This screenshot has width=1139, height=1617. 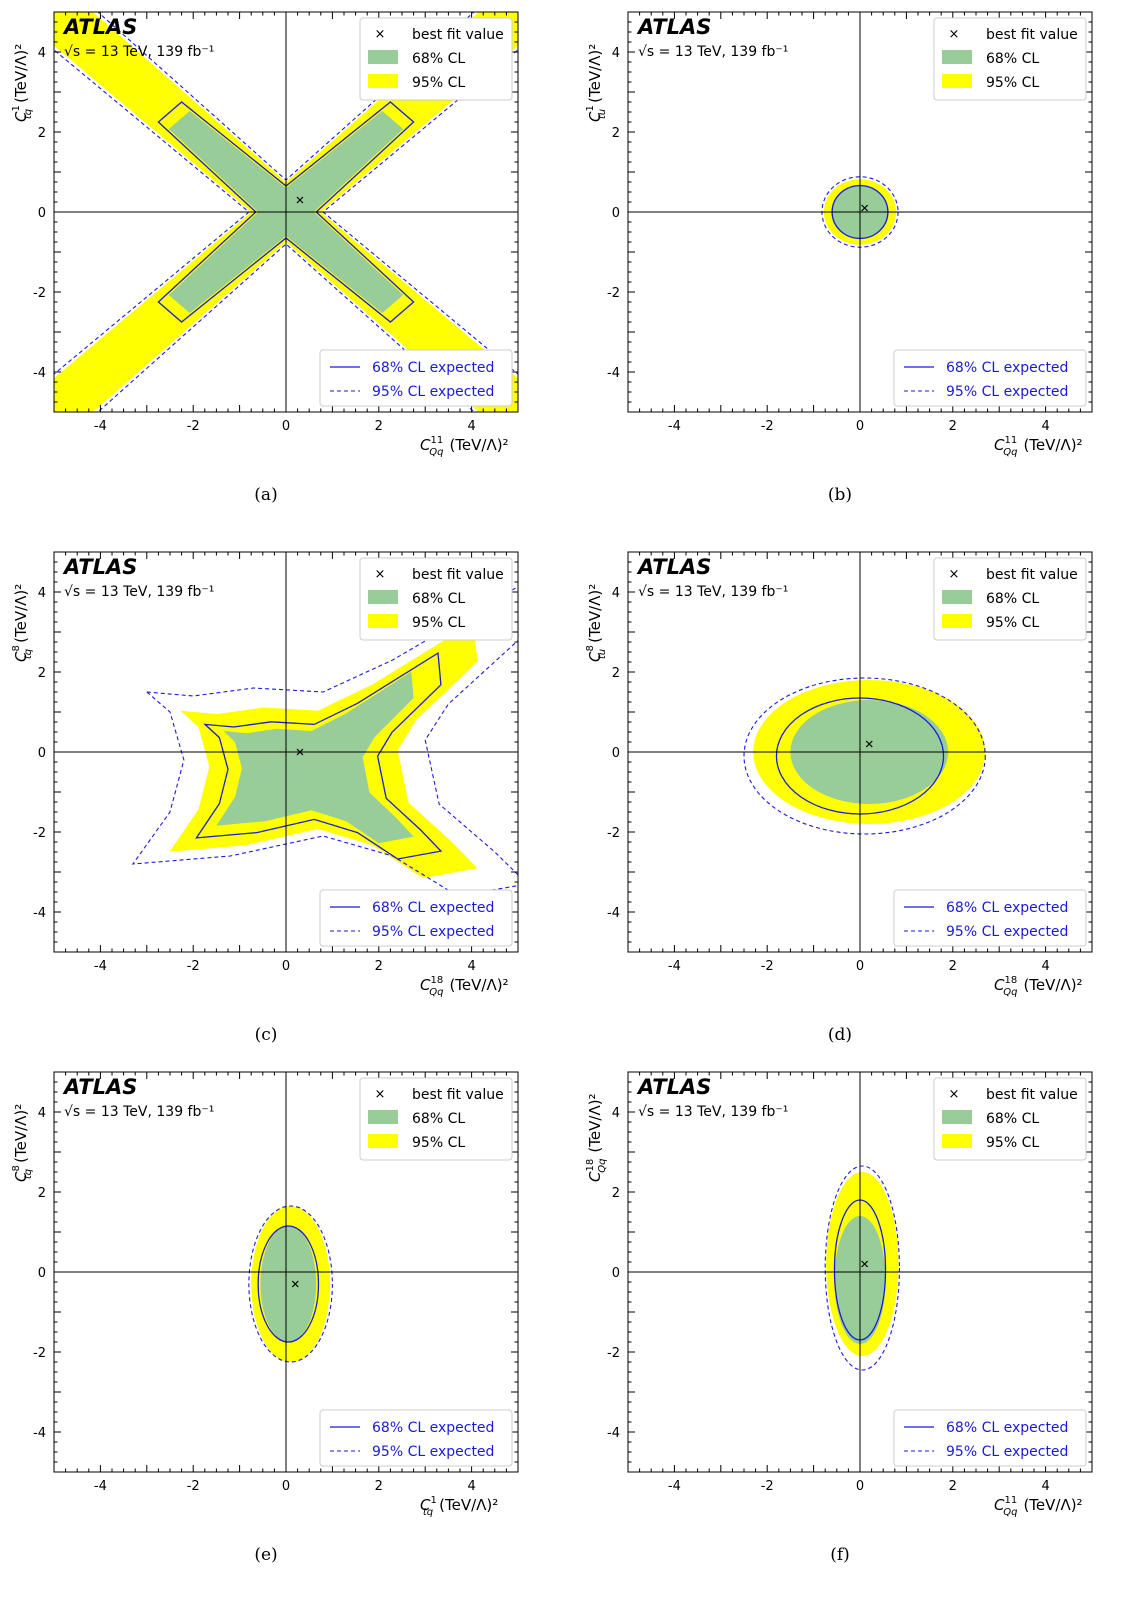 What do you see at coordinates (22, 83) in the screenshot?
I see `y-axis-label: C1tq(TeV/Λ)²` at bounding box center [22, 83].